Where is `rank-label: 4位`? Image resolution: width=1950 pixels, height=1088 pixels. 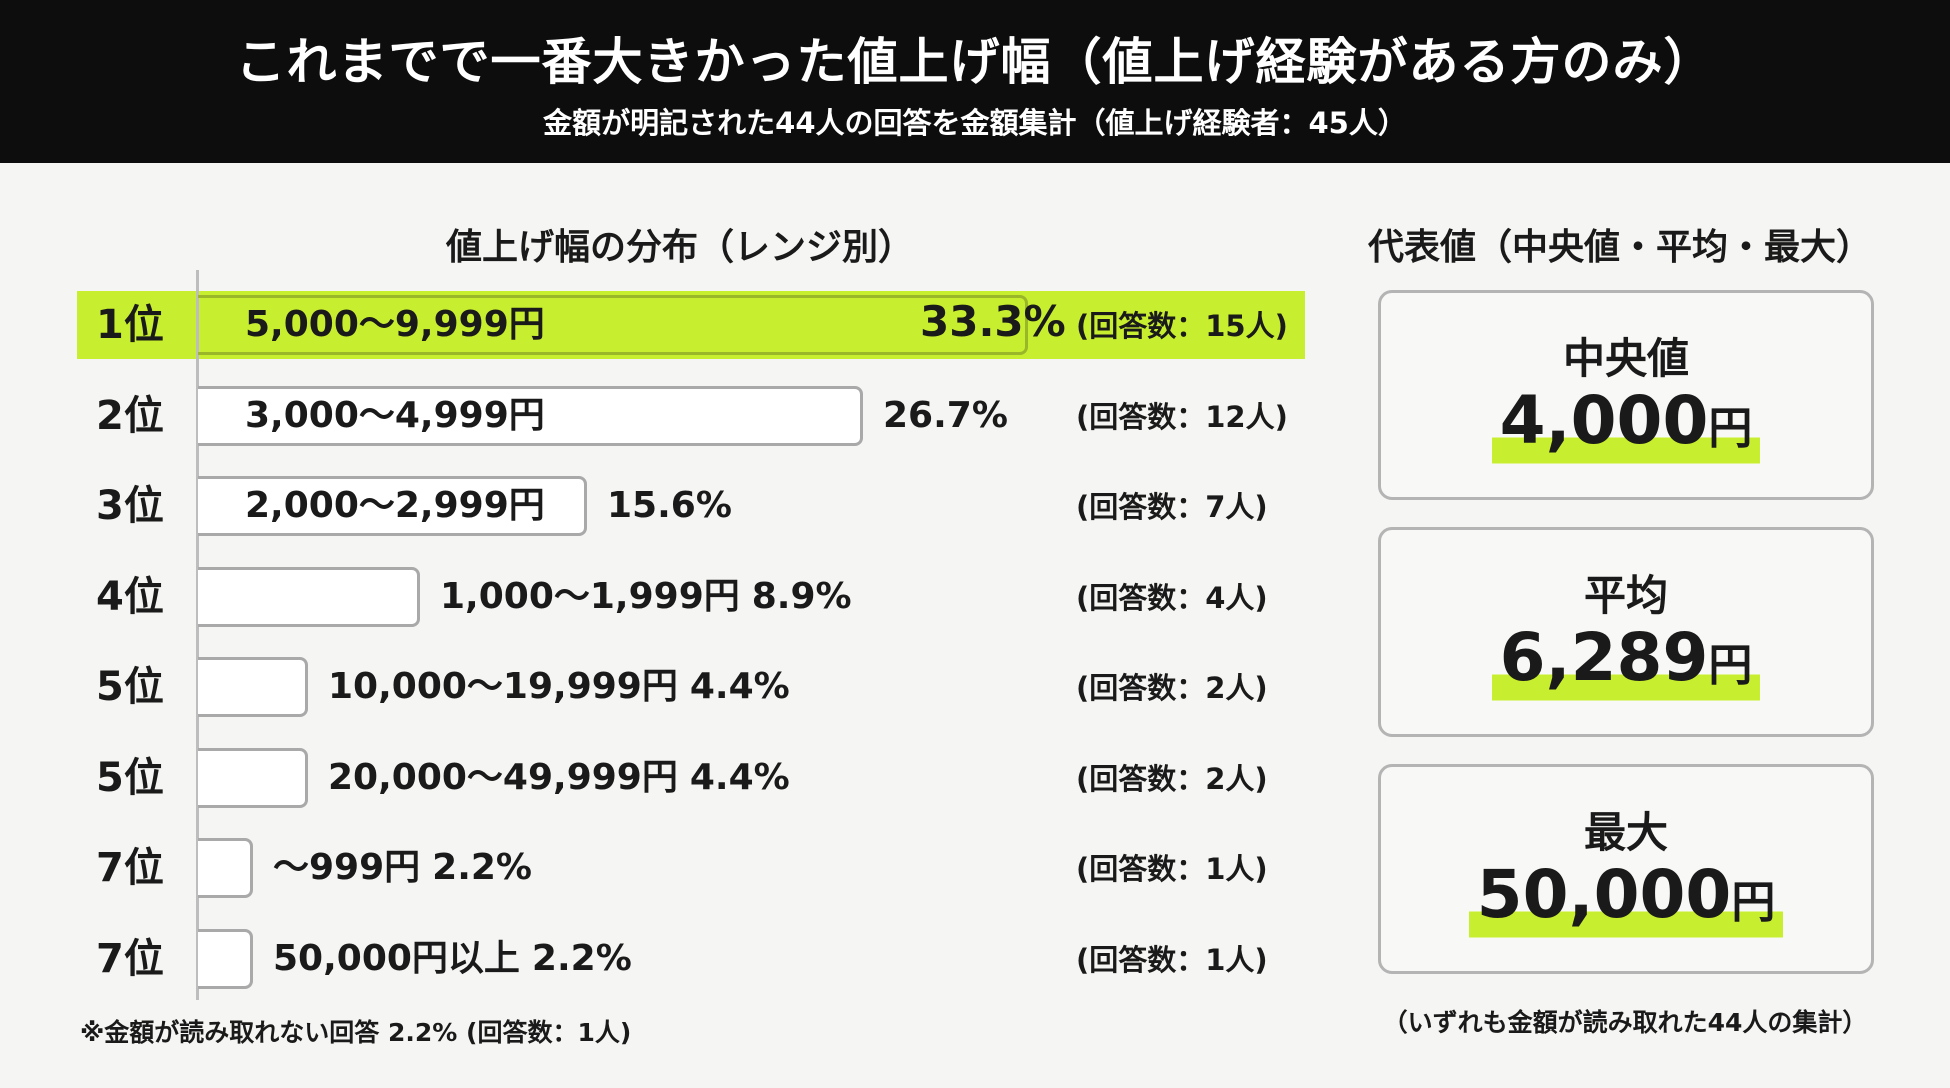
rank-label: 4位 is located at coordinates (130, 596).